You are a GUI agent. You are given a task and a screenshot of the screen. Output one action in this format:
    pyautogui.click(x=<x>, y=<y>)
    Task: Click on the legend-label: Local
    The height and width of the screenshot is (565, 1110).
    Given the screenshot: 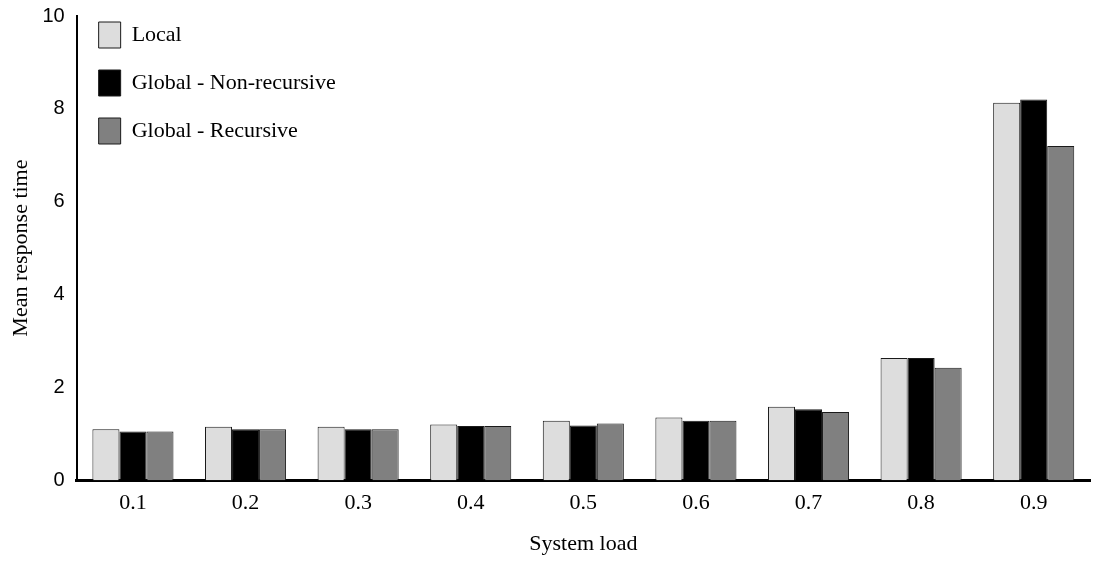 What is the action you would take?
    pyautogui.click(x=156, y=33)
    